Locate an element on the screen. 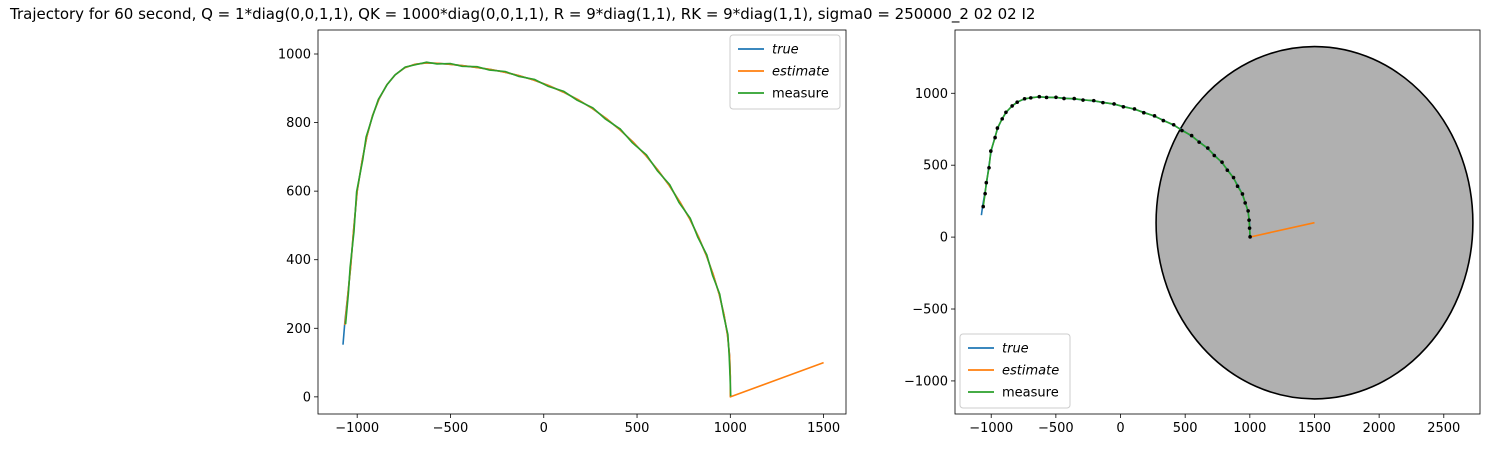 The width and height of the screenshot is (1490, 449). y-tick-label: −500 is located at coordinates (930, 310).